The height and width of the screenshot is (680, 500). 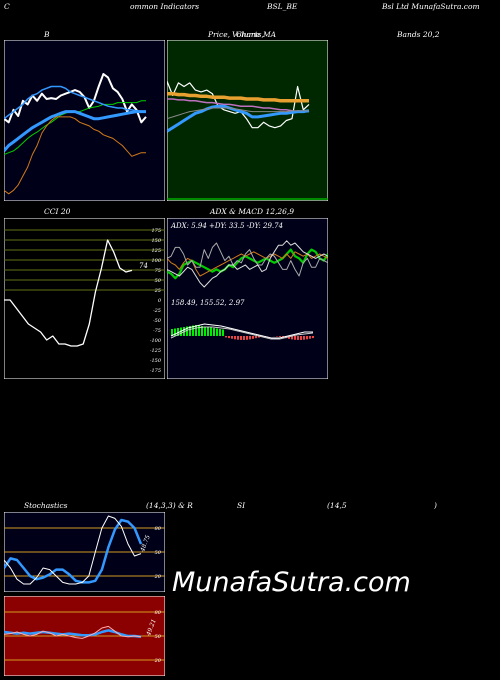 What do you see at coordinates (157, 321) in the screenshot?
I see `cci-tick-label: -50` at bounding box center [157, 321].